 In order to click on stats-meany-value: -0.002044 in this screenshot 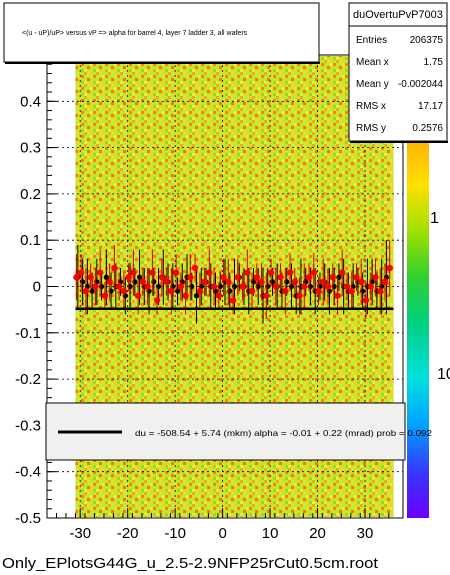, I will do `click(420, 84)`.